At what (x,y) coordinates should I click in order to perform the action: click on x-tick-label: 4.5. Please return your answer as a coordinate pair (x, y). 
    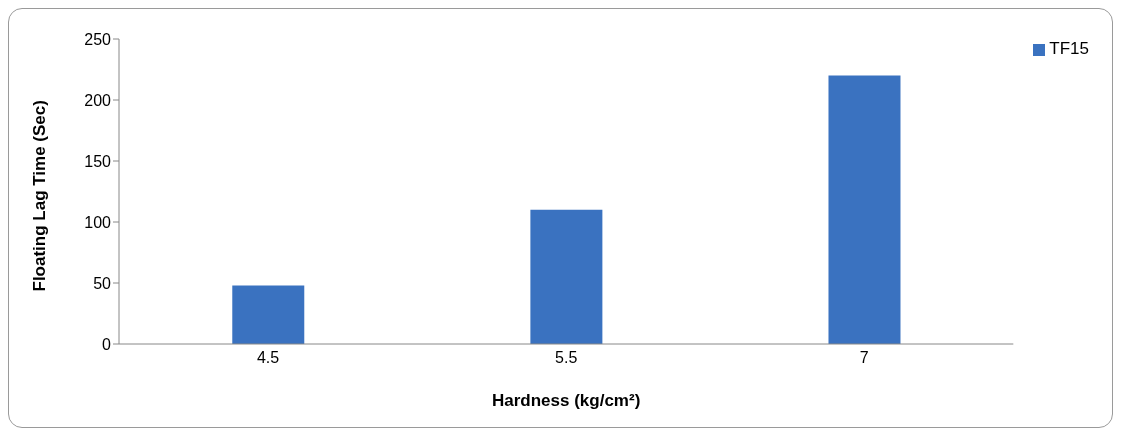
    Looking at the image, I should click on (268, 358).